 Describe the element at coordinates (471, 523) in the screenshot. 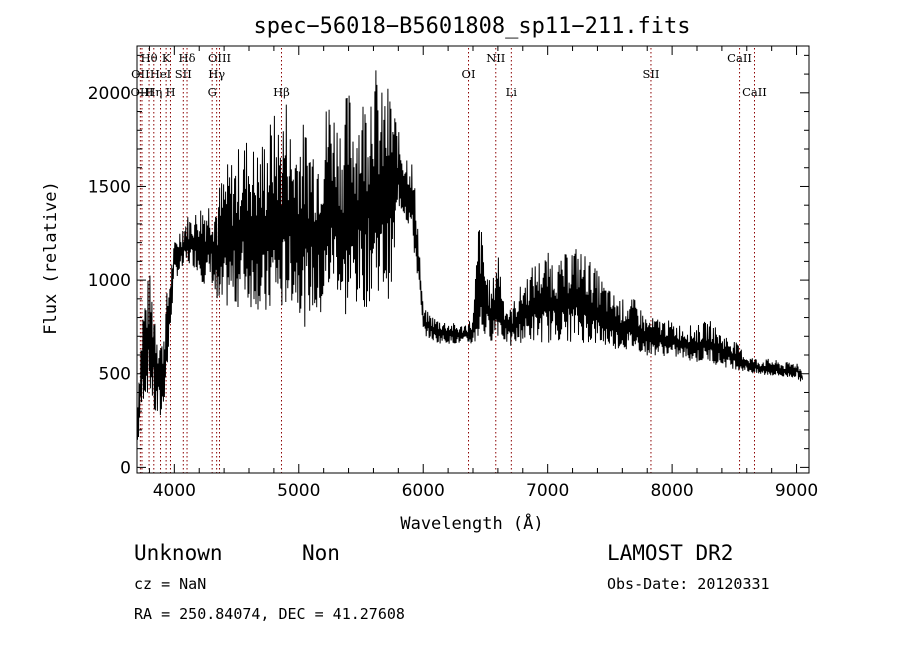

I see `x-axis-label: Wavelength (Å)` at that location.